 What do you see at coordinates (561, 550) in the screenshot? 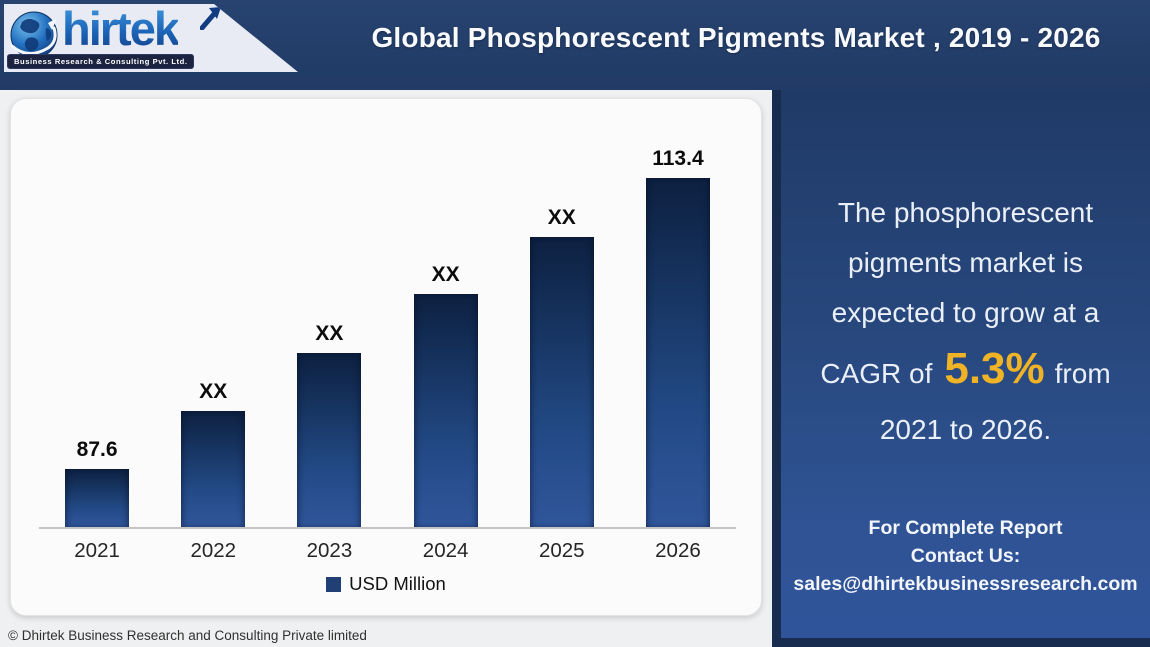
I see `x-axis-label-2025: 2025` at bounding box center [561, 550].